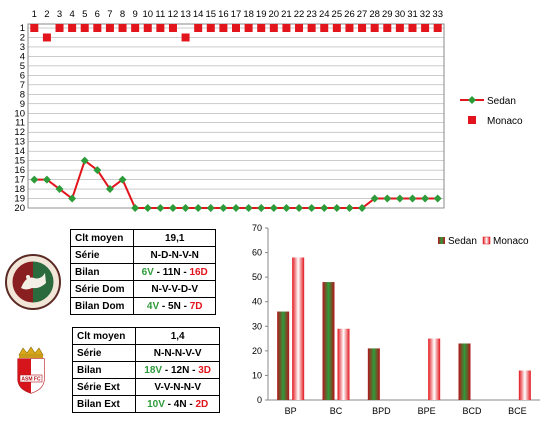  Describe the element at coordinates (196, 306) in the screenshot. I see `losses-count: 7D` at that location.